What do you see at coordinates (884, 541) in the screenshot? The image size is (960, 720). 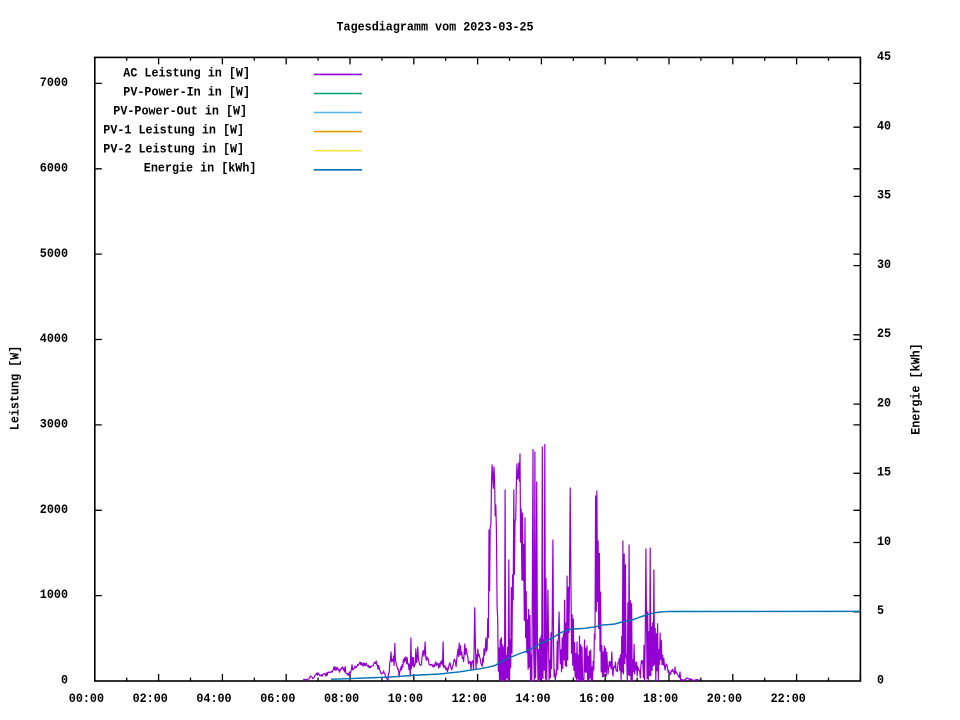 I see `svg-text: 10` at bounding box center [884, 541].